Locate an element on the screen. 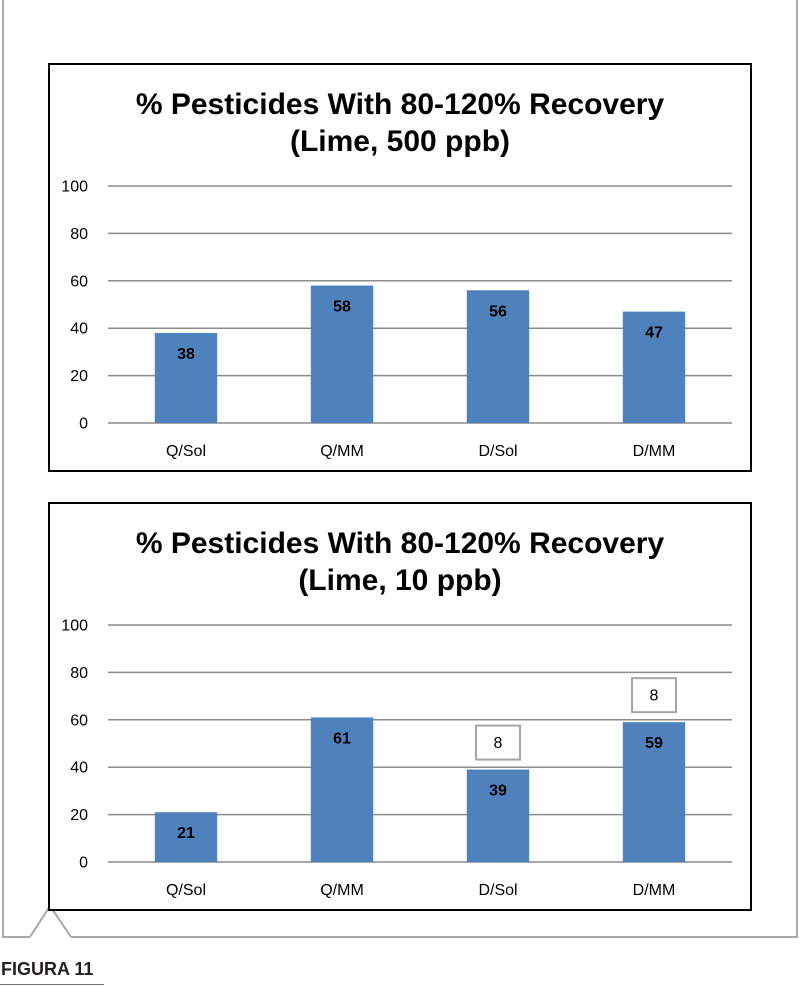 This screenshot has width=800, height=987. data-label: 39 is located at coordinates (498, 791).